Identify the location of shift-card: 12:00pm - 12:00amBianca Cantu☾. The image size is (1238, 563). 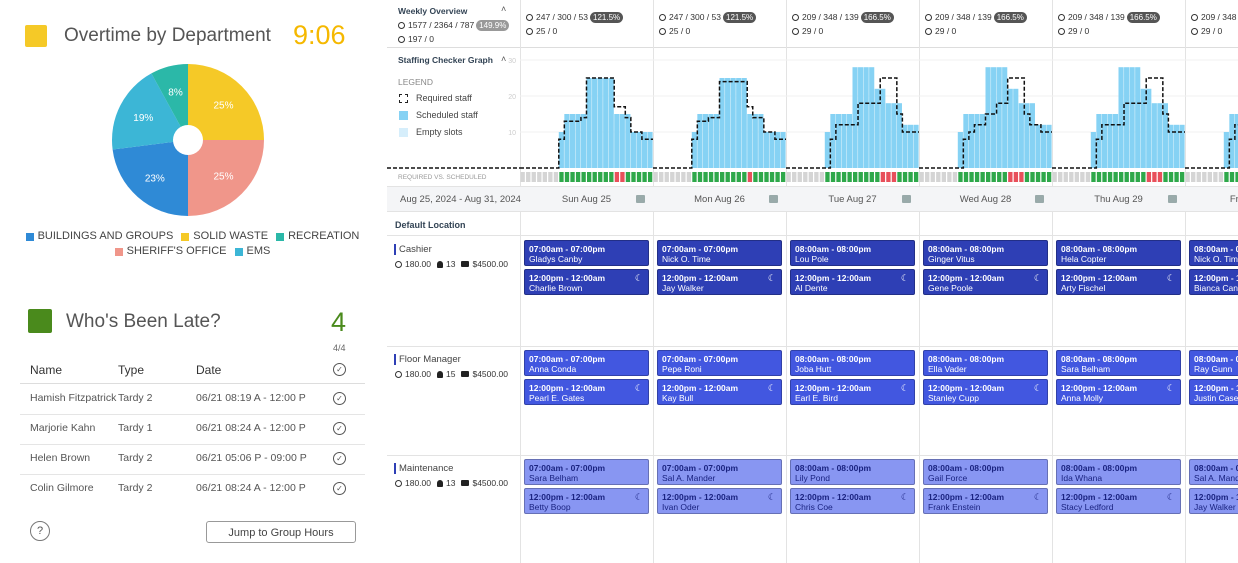
(1213, 282).